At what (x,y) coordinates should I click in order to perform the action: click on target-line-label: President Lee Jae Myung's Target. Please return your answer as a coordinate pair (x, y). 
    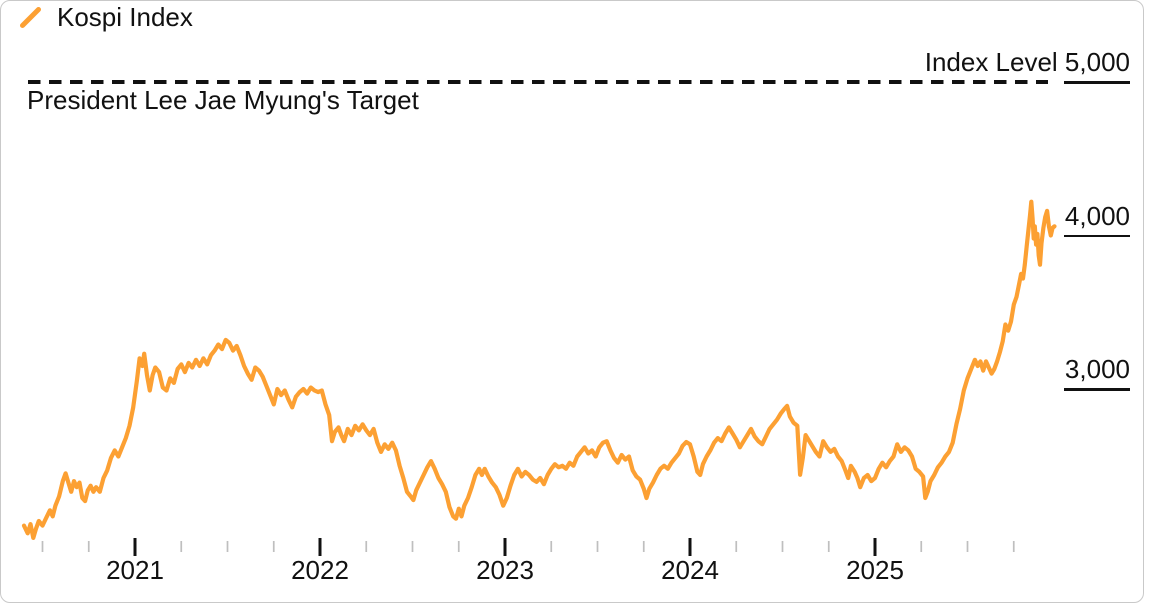
    Looking at the image, I should click on (223, 100).